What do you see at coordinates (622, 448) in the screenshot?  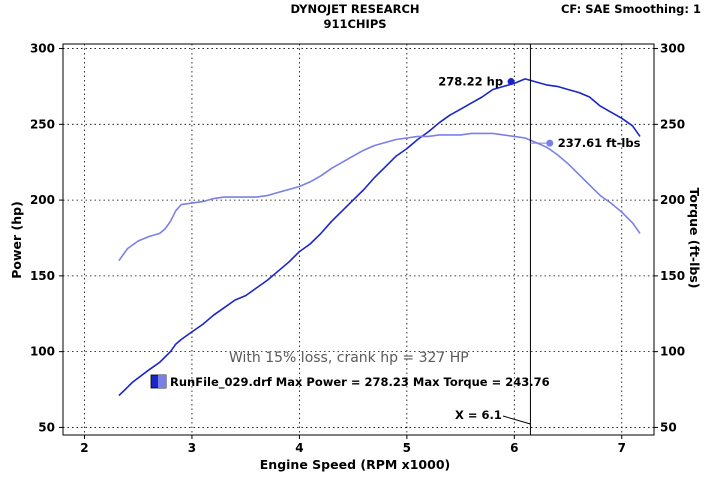 I see `x-tick-label: 7` at bounding box center [622, 448].